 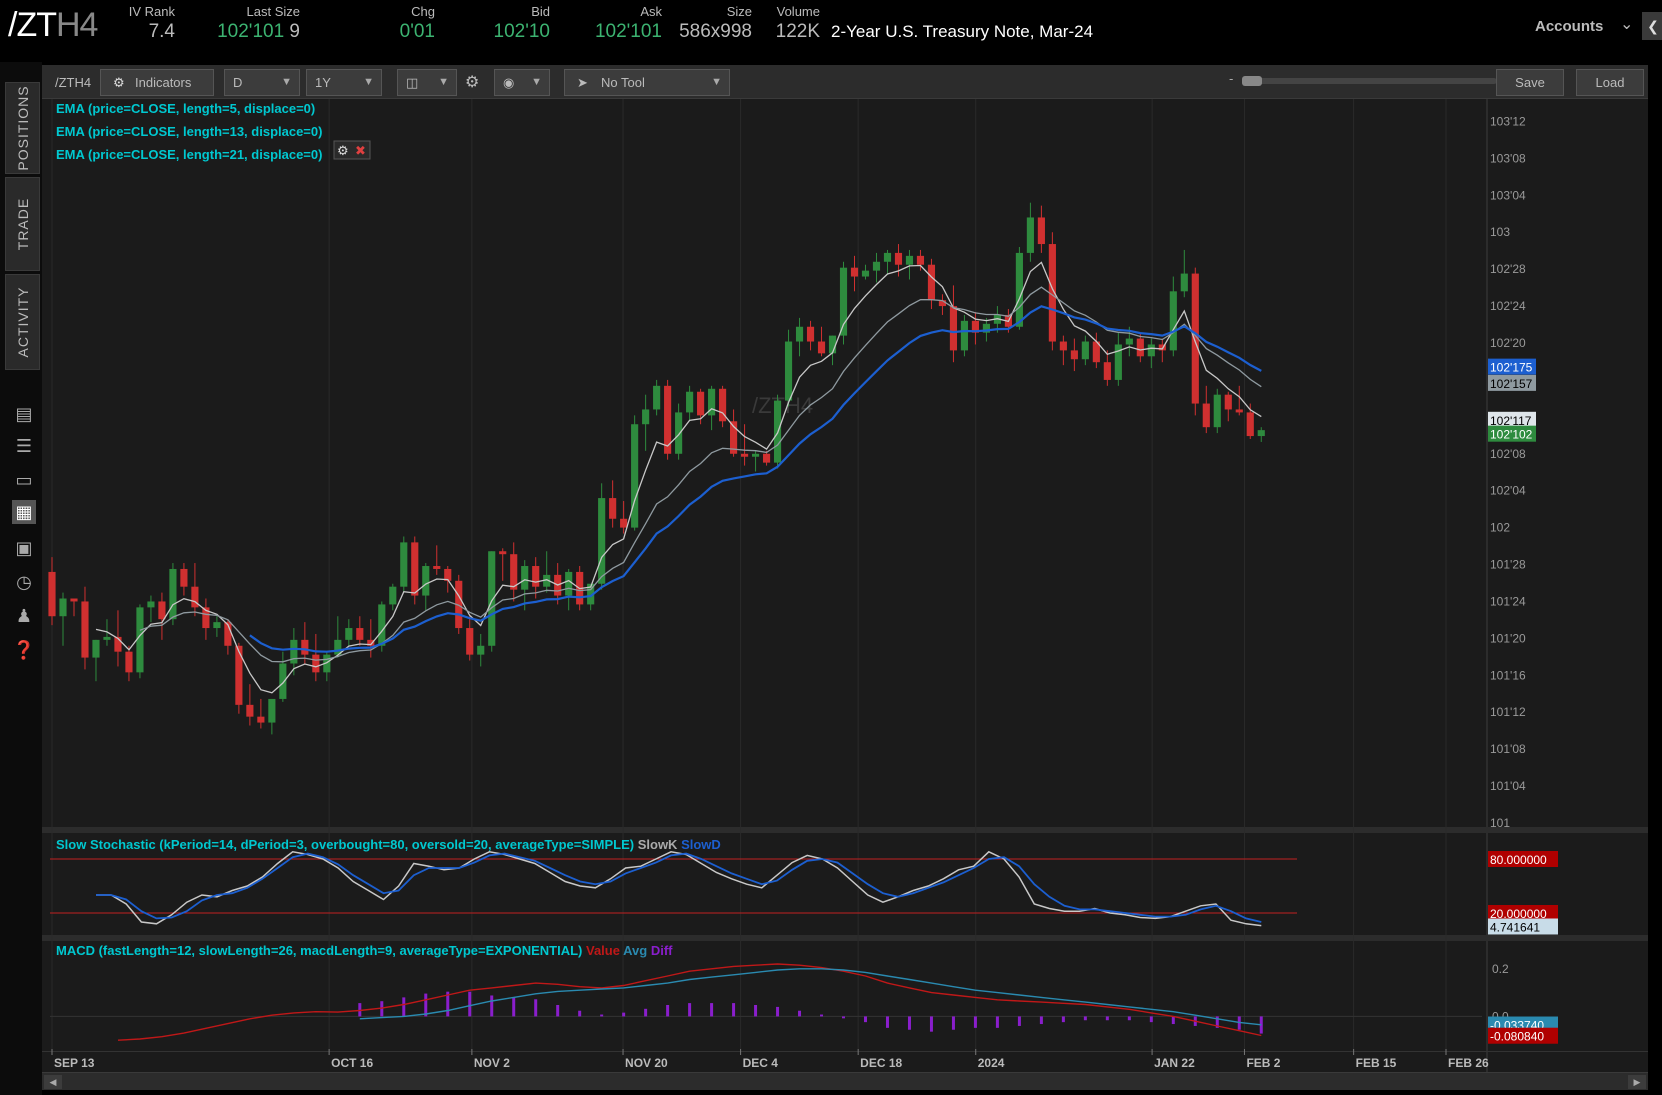 I want to click on aggregation-select: D ▼, so click(x=262, y=82).